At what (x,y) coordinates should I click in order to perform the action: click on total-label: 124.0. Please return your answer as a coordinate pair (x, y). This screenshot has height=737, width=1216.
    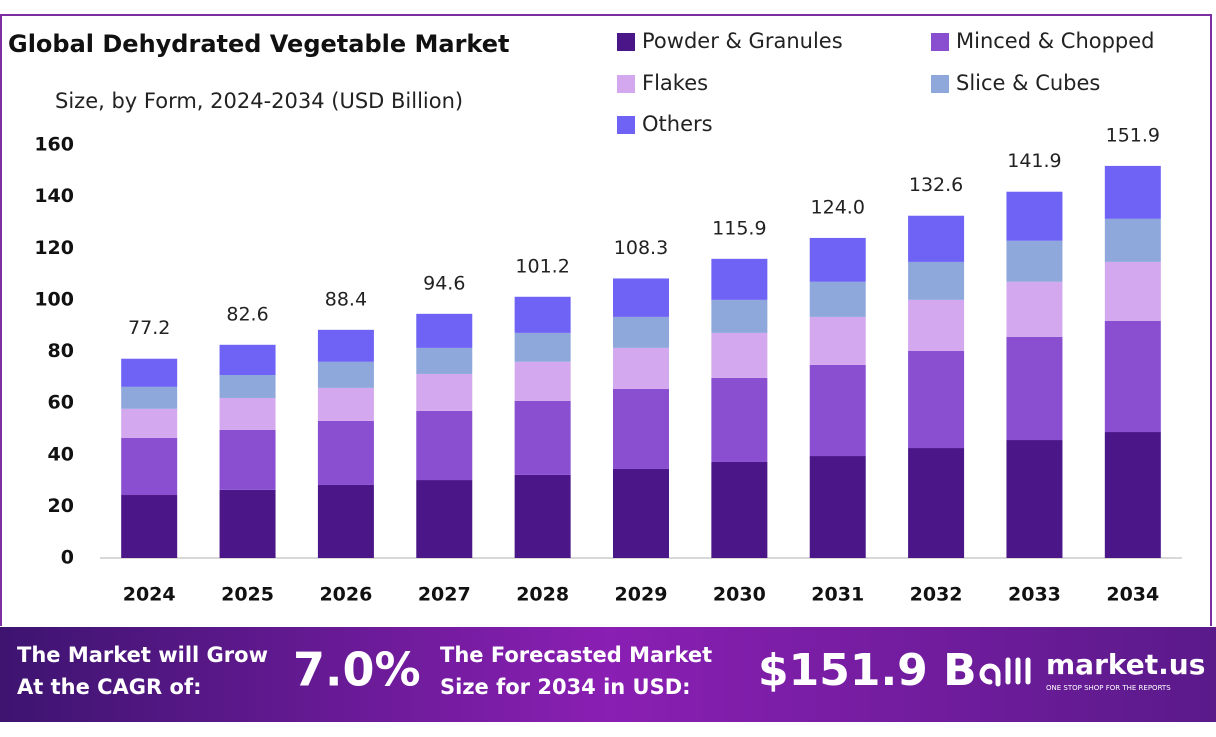
    Looking at the image, I should click on (838, 207).